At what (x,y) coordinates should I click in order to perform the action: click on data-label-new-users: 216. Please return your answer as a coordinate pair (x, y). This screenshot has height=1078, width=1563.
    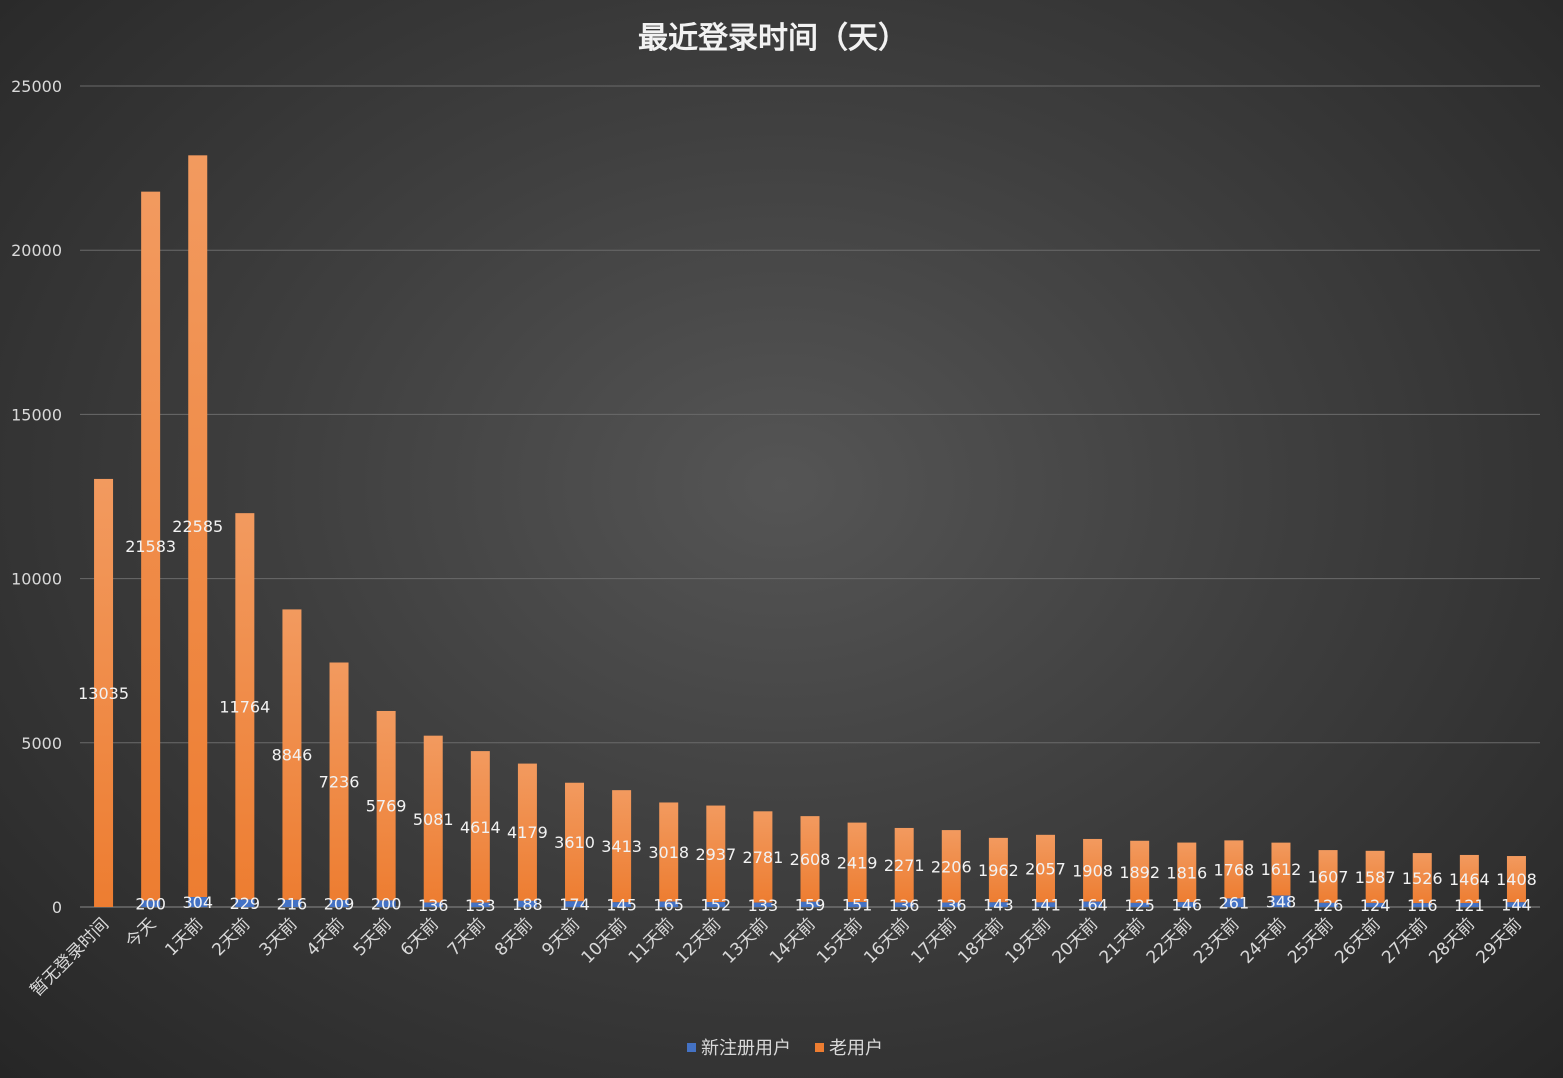
    Looking at the image, I should click on (292, 903).